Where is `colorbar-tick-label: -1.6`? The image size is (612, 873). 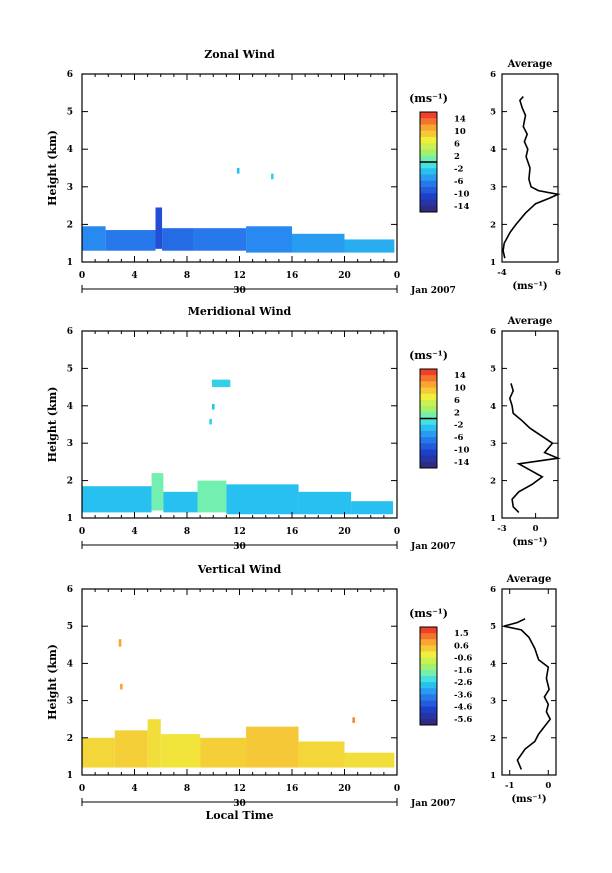
colorbar-tick-label: -1.6 is located at coordinates (463, 671).